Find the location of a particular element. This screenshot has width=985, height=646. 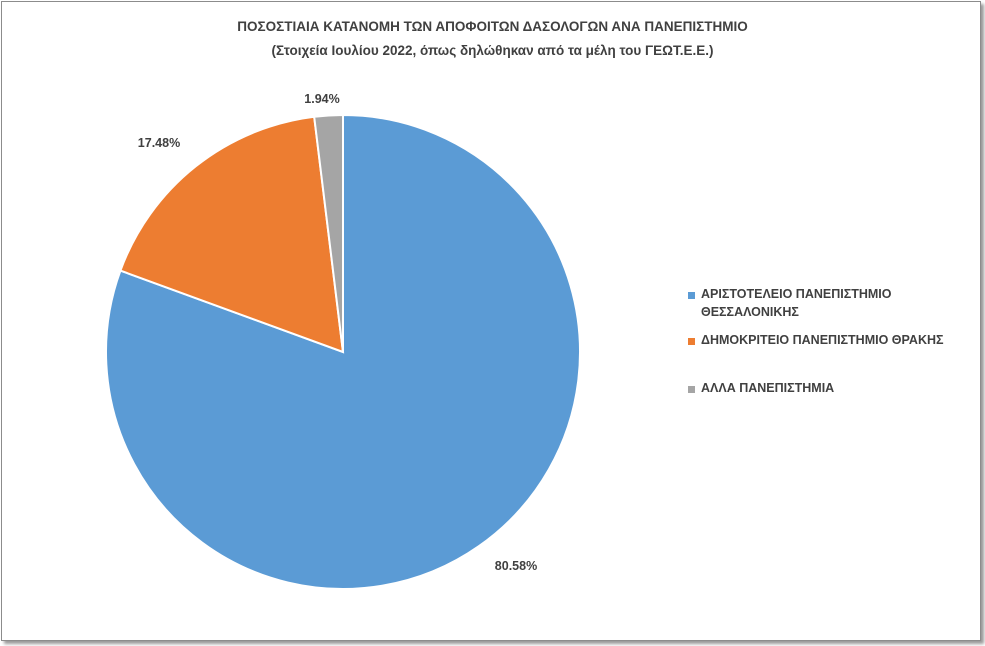

legend-label-aristotle-line1: ΑΡΙΣΤΟΤΕΛΕΙΟ ΠΑΝΕΠΙΣΤΗΜΙΟ is located at coordinates (796, 294).